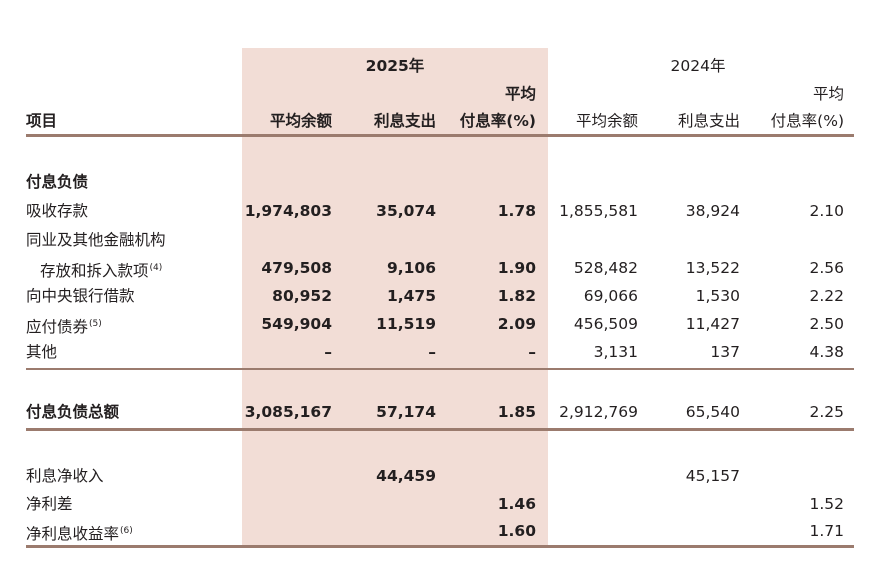  I want to click on total-2025-expense: 57,174, so click(406, 412).